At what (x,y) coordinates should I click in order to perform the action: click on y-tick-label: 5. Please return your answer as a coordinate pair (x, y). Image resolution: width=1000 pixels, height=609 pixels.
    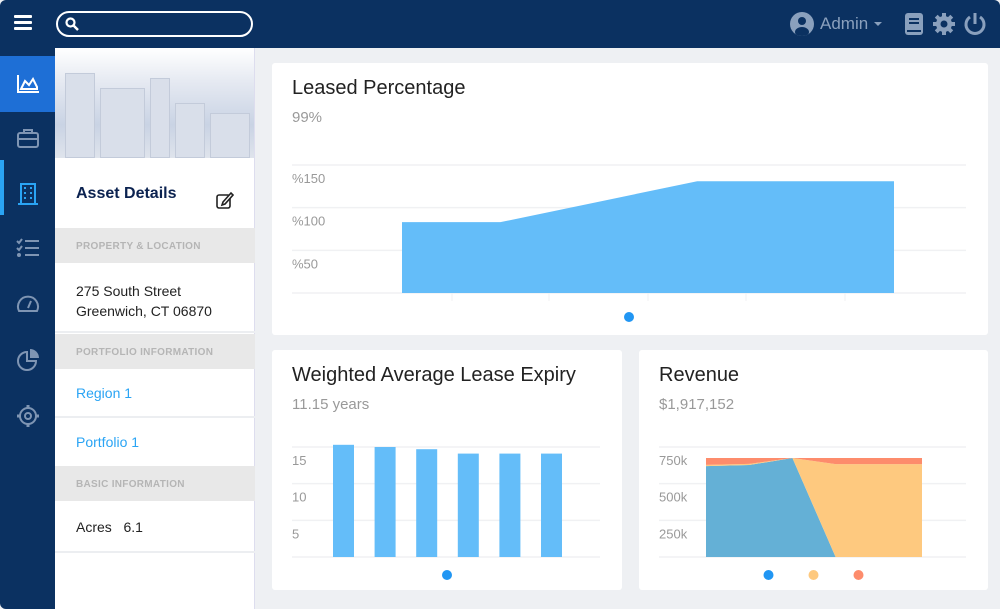
    Looking at the image, I should click on (295, 533).